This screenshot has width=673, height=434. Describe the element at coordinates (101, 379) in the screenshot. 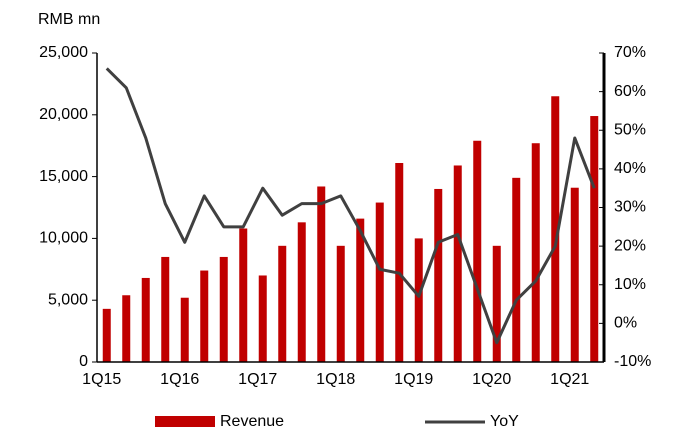

I see `x-tick-label: 1Q15` at that location.